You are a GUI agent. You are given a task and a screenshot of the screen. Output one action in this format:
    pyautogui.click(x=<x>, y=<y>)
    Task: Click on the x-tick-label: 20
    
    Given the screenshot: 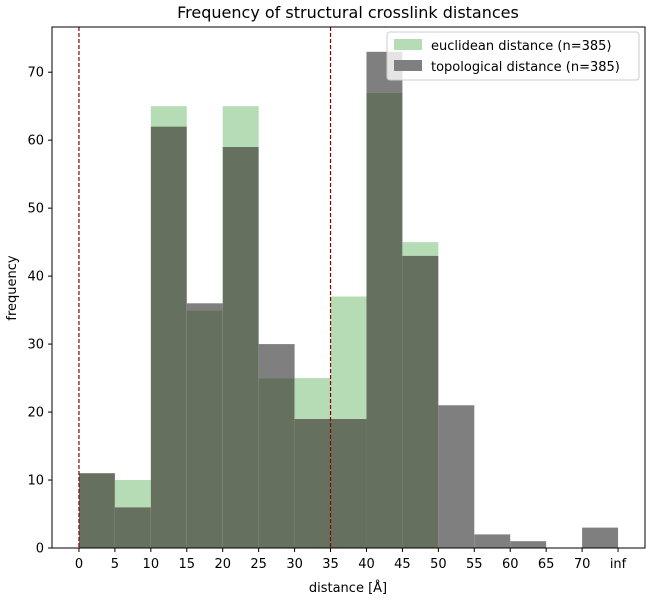 What is the action you would take?
    pyautogui.click(x=222, y=564)
    